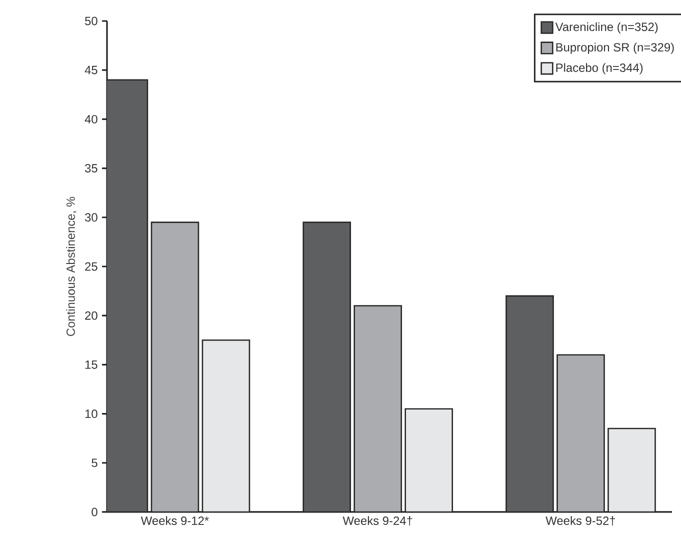 The image size is (681, 543). What do you see at coordinates (606, 28) in the screenshot?
I see `legend-label: Varenicline (n=352)` at bounding box center [606, 28].